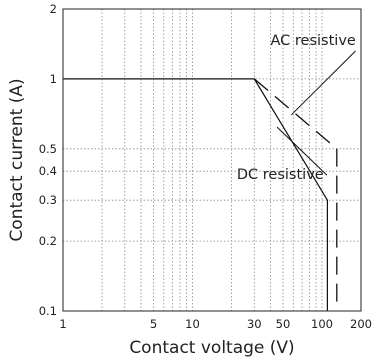 This screenshot has height=358, width=377. Describe the element at coordinates (53, 79) in the screenshot. I see `y-tick-label: 1` at that location.